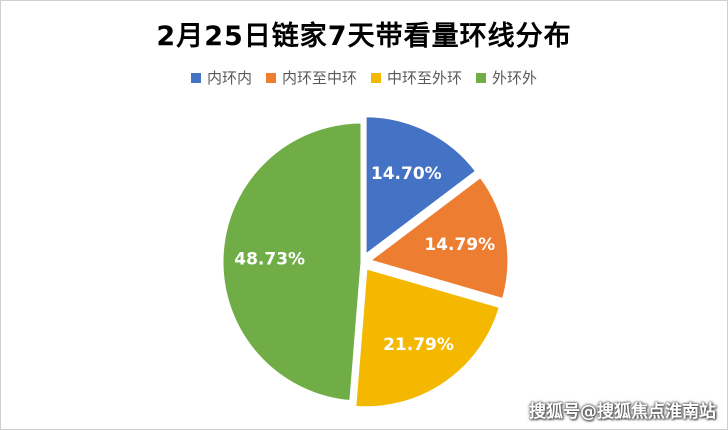  I want to click on pie-slice-outer, so click(292, 262).